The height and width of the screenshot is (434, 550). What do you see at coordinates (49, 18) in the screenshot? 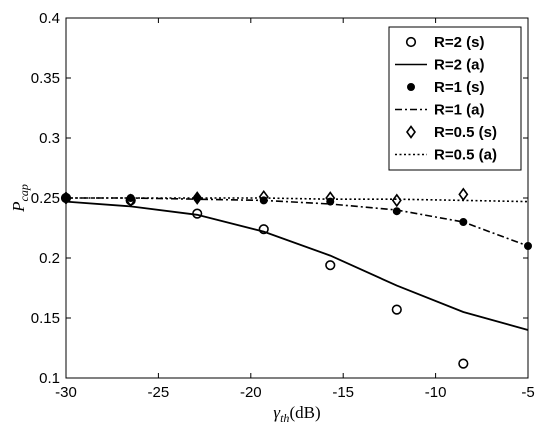
I see `y-tick-label: 0.4` at bounding box center [49, 18].